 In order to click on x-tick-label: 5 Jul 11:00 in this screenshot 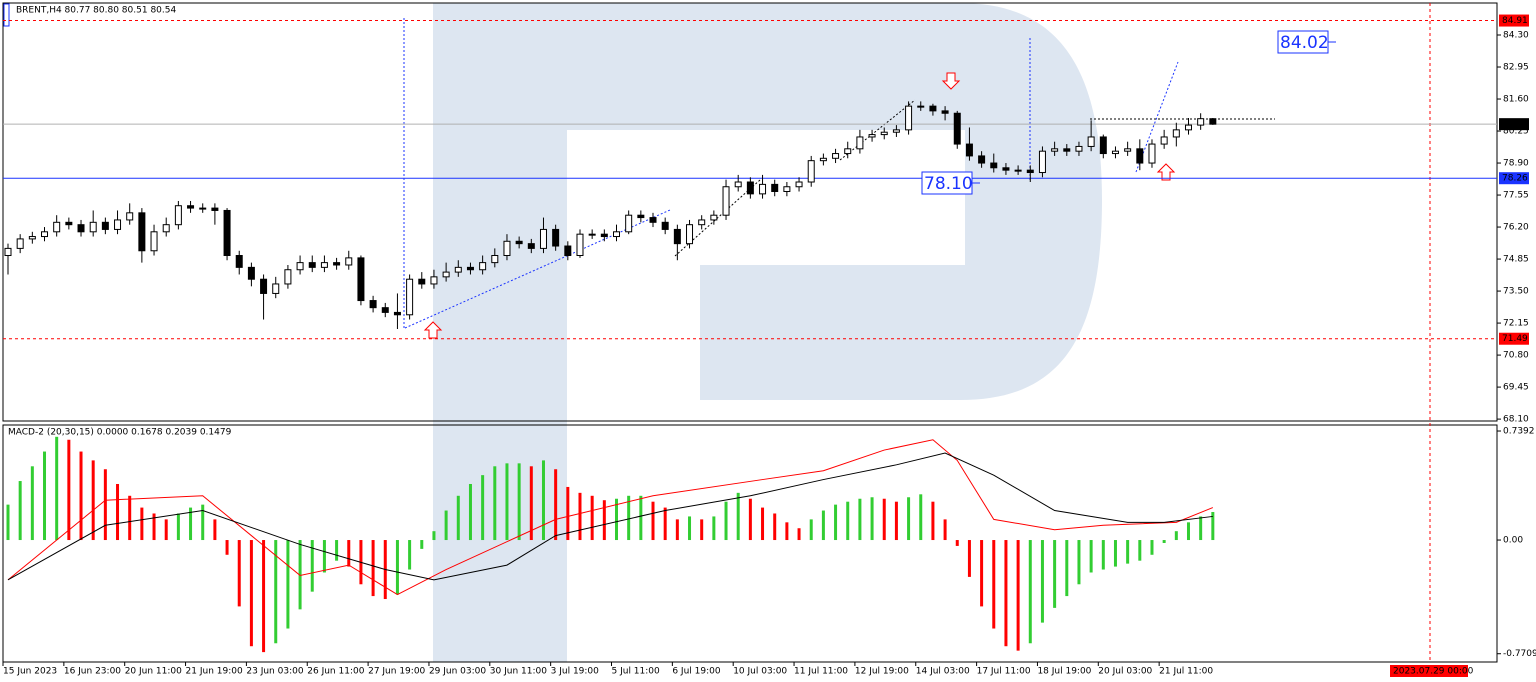, I will do `click(636, 672)`.